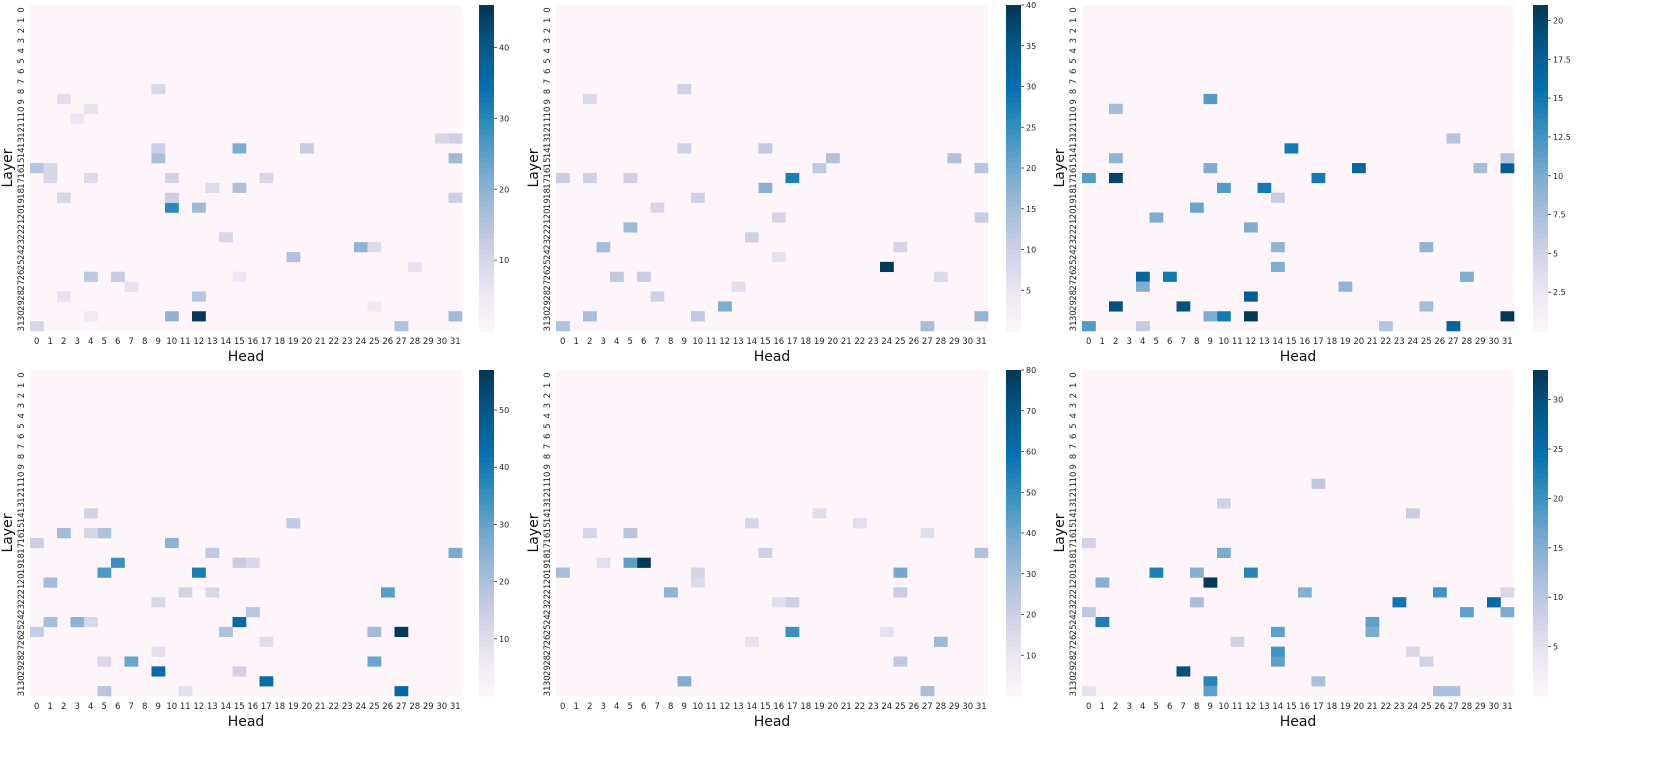  Describe the element at coordinates (494, 168) in the screenshot. I see `colorbar: 10 20 30 40` at that location.